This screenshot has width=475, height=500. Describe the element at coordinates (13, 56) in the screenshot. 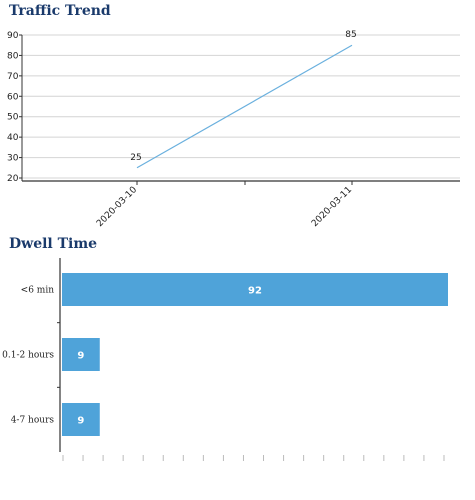

I see `y-tick-label: 80` at that location.